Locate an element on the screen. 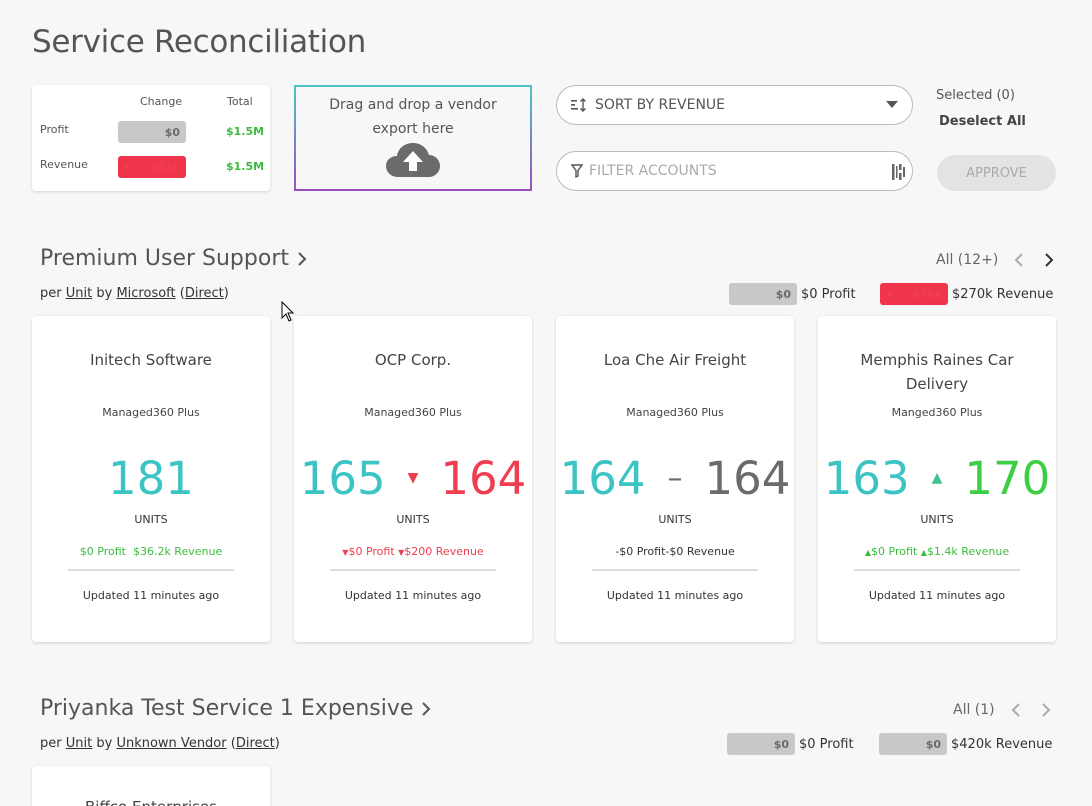 The image size is (1092, 806). dash-icon: – is located at coordinates (675, 478).